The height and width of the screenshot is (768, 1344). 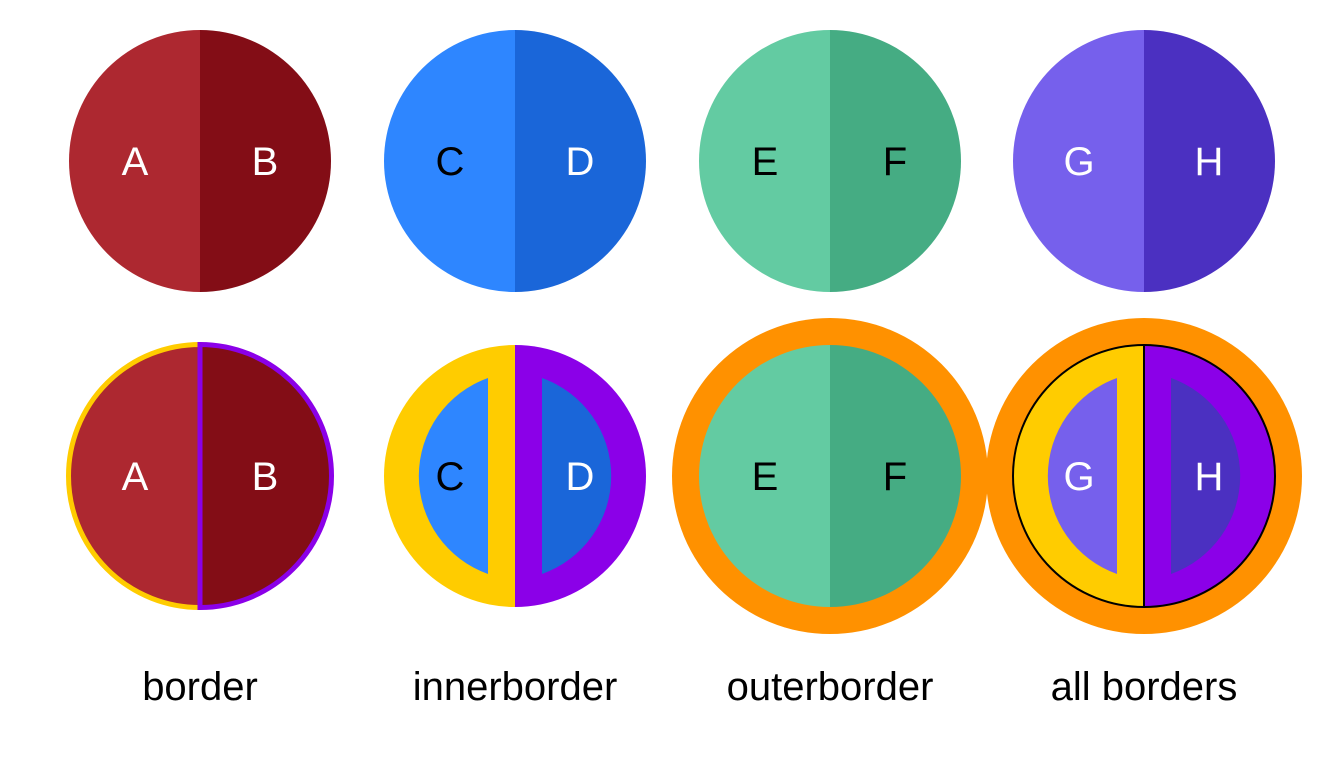 I want to click on border-a, so click(x=134, y=476).